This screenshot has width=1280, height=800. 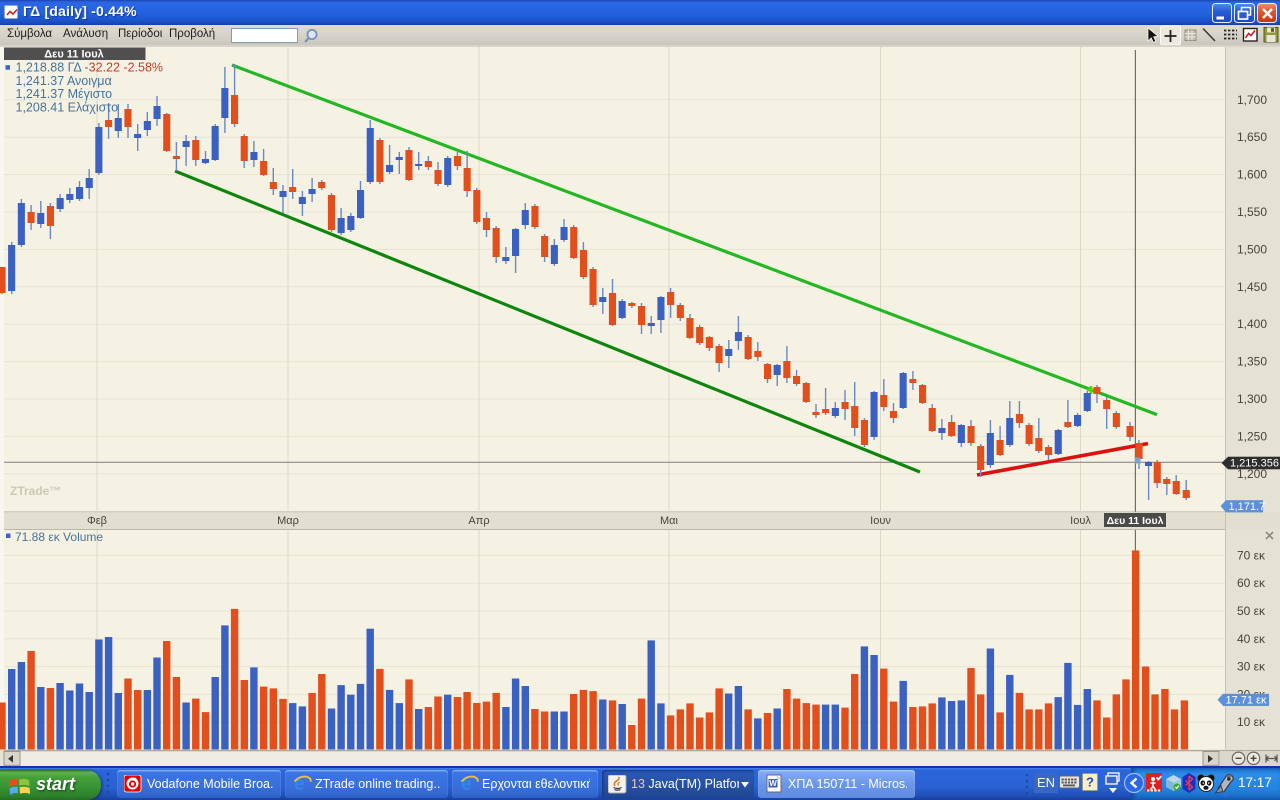 I want to click on svg-text: 1,171.7, so click(x=1247, y=507).